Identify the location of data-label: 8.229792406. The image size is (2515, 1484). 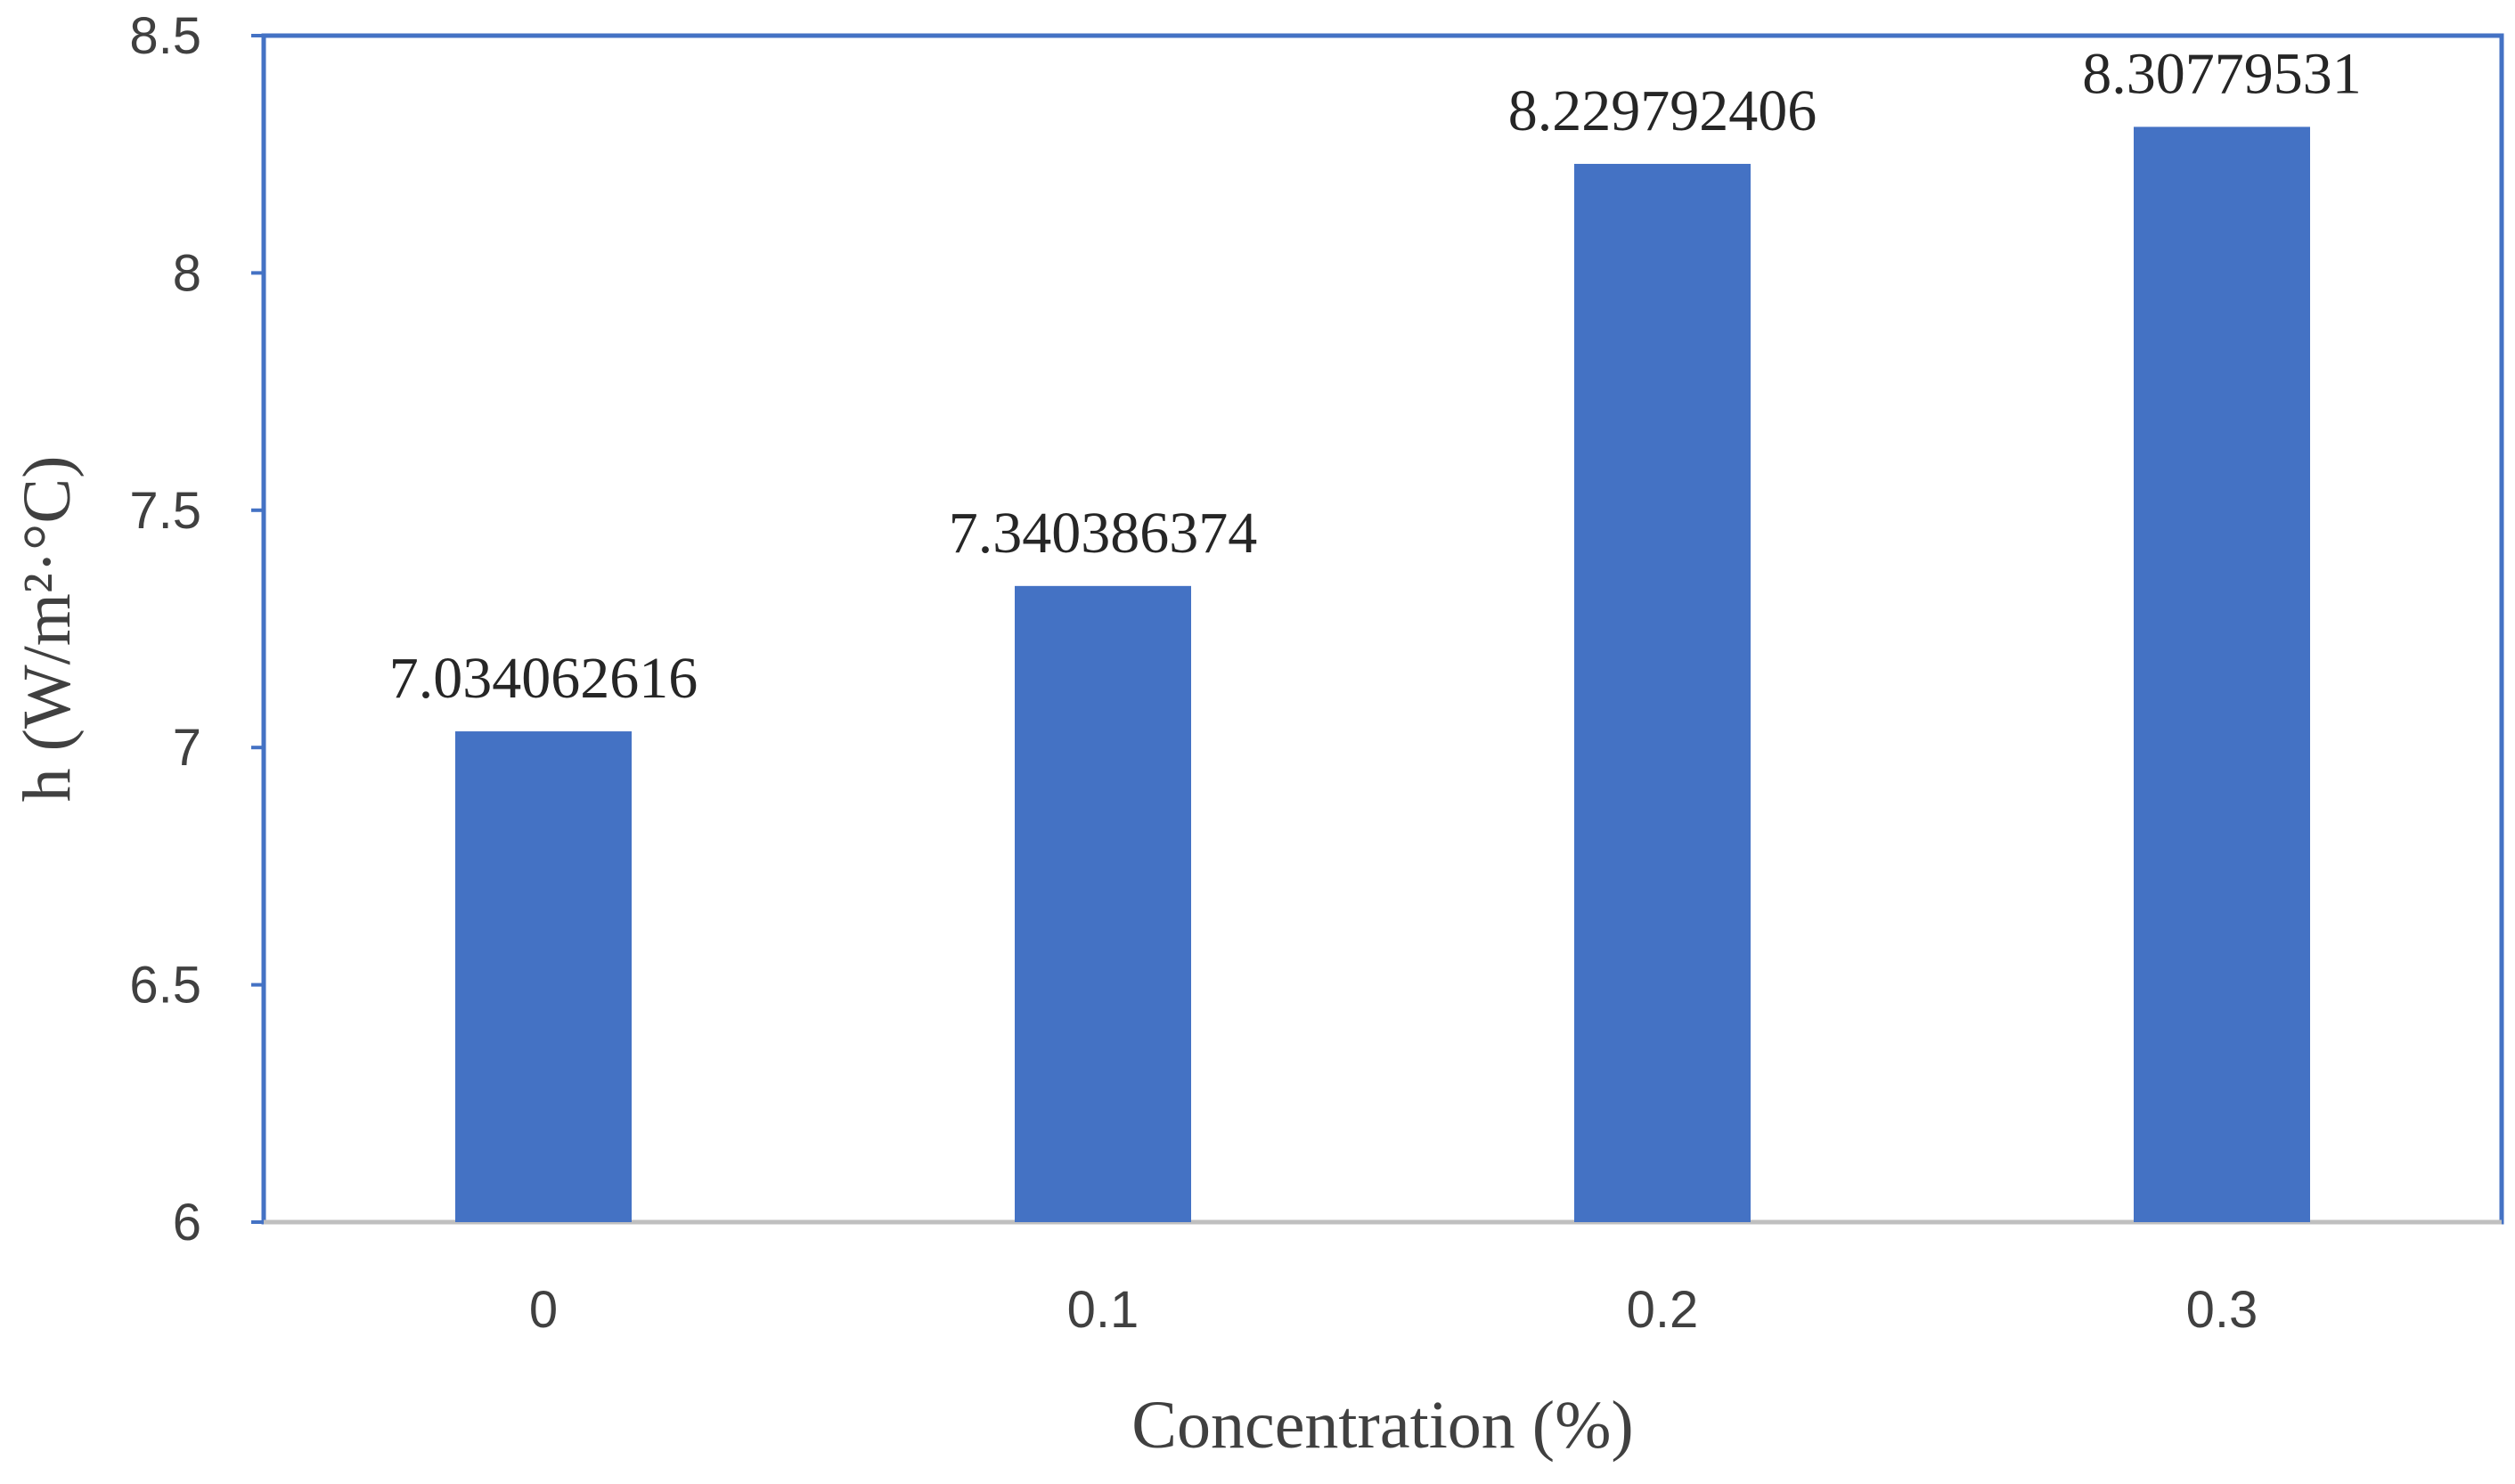
(1662, 111).